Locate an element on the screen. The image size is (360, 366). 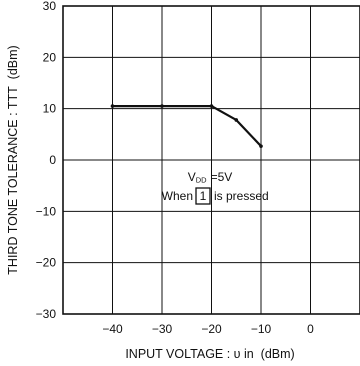
when-prefix: When is located at coordinates (177, 196).